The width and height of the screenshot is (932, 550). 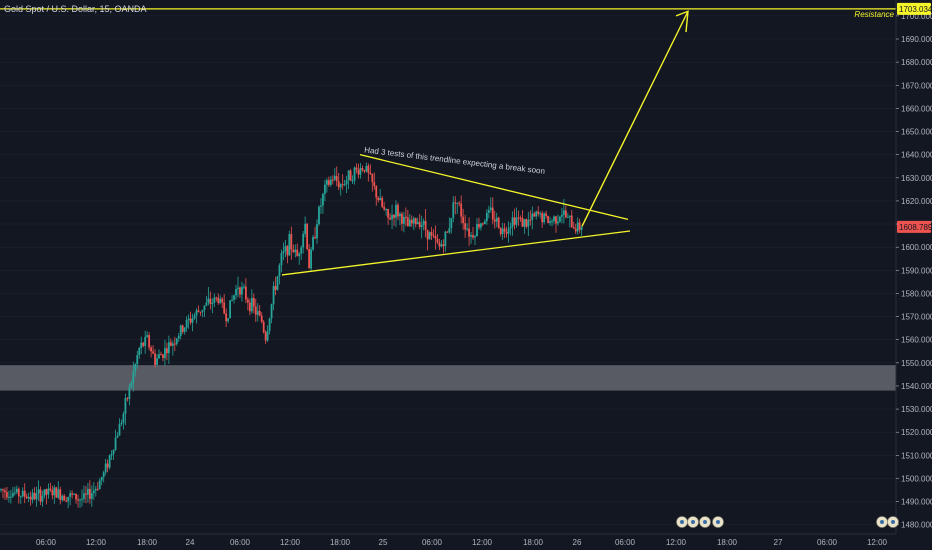 I want to click on price-tick-label: 1480.000, so click(x=916, y=525).